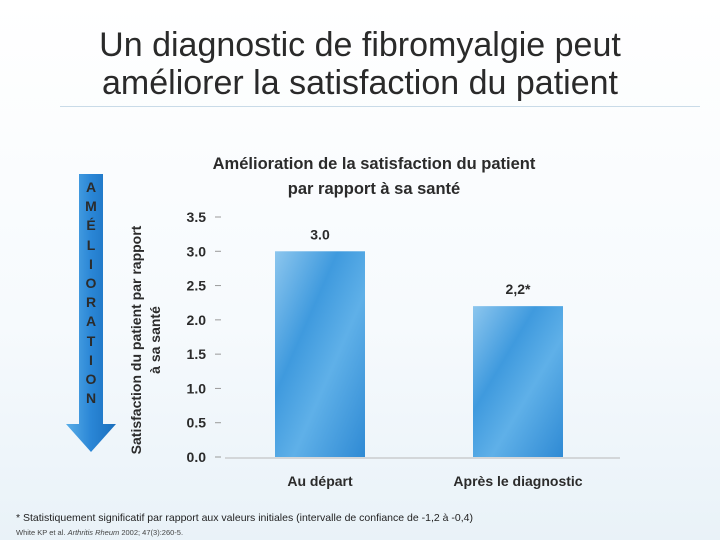 The width and height of the screenshot is (720, 540). I want to click on bar-data-label: 3.0, so click(320, 234).